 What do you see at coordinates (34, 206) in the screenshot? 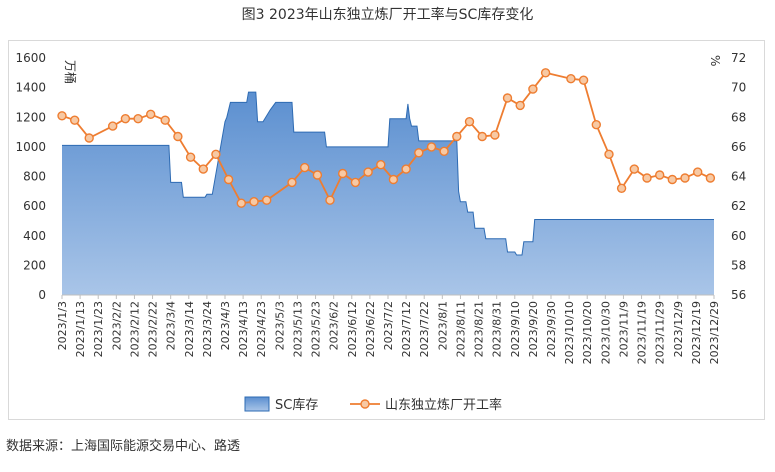
I see `left-tick-label: 600` at bounding box center [34, 206].